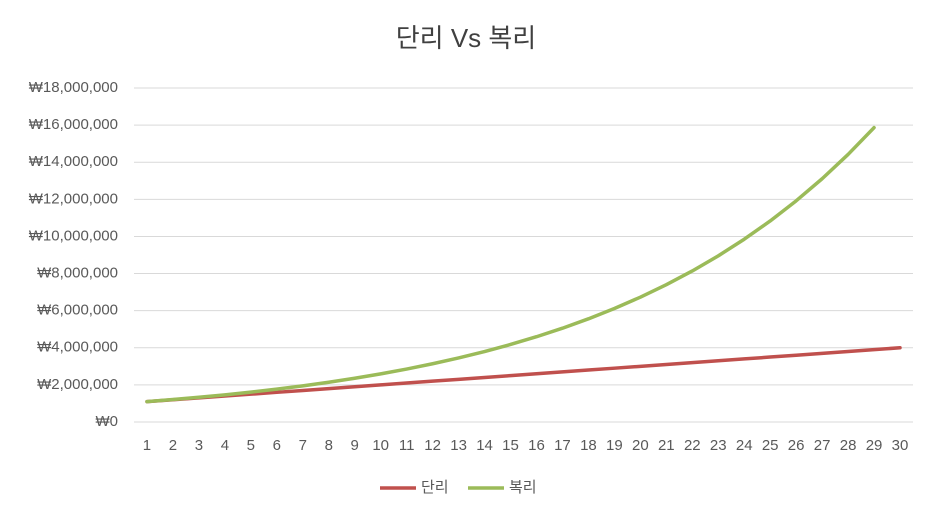 This screenshot has width=926, height=508. Describe the element at coordinates (432, 445) in the screenshot. I see `x-tick-label: 12` at that location.